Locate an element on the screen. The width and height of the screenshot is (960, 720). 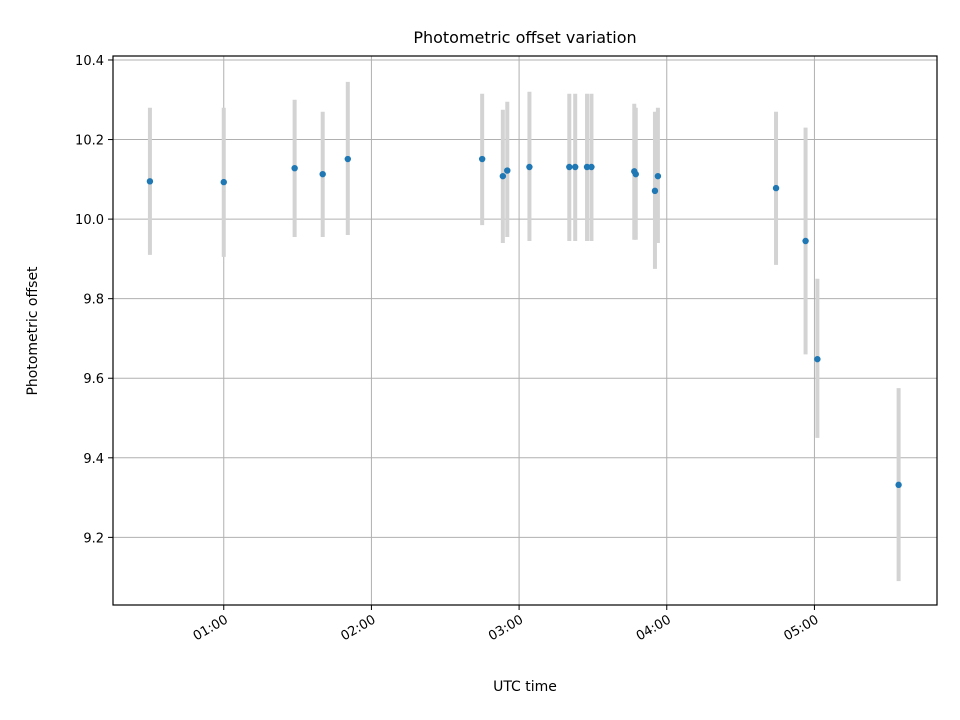
x-tick-label: 01:00 is located at coordinates (211, 628).